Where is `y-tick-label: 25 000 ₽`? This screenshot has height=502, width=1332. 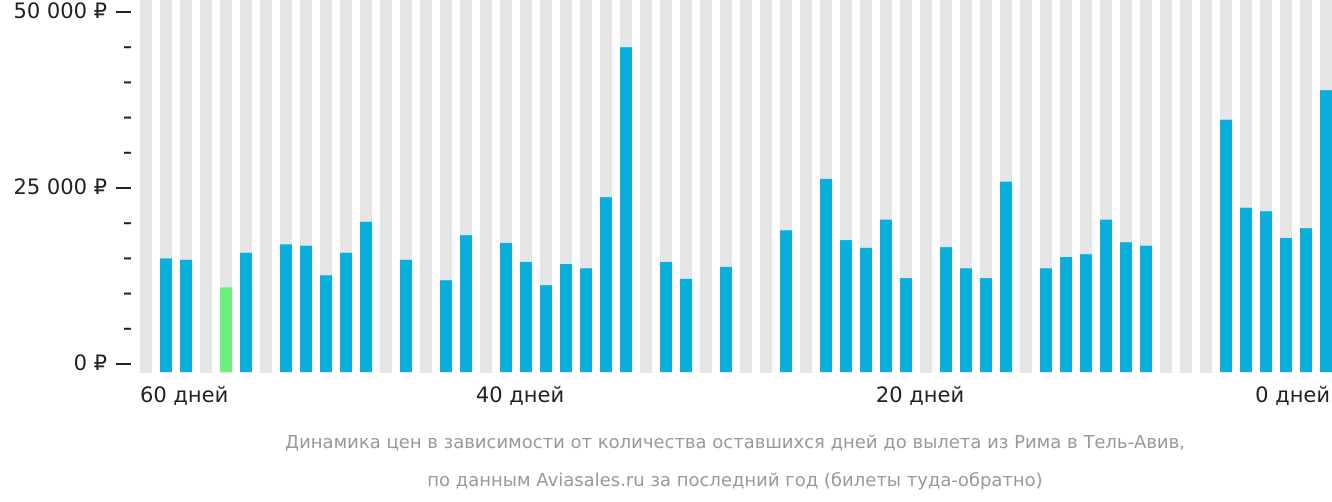 y-tick-label: 25 000 ₽ is located at coordinates (60, 187).